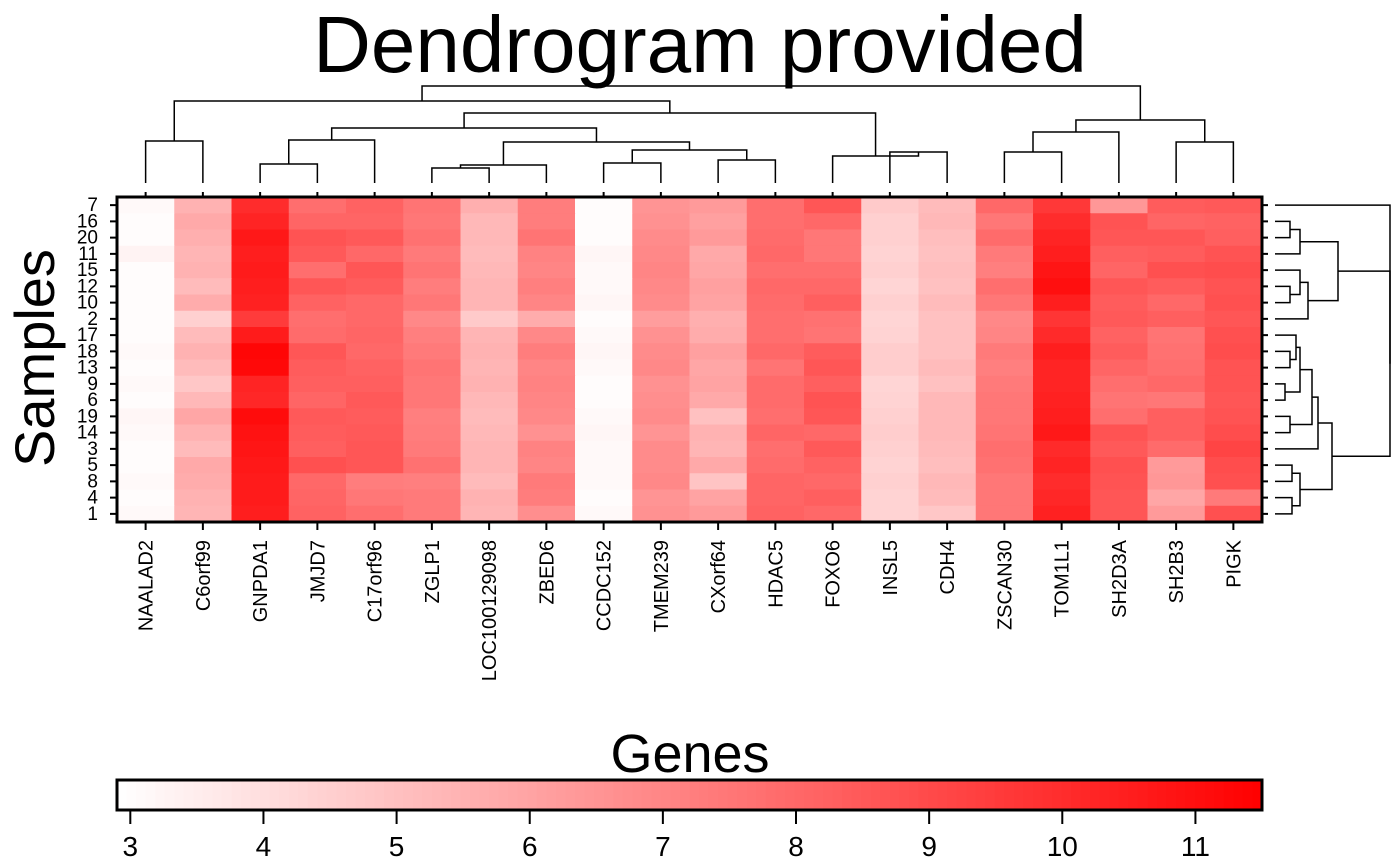 This screenshot has height=866, width=1400. What do you see at coordinates (1062, 846) in the screenshot?
I see `colorbar-tick-label: 10` at bounding box center [1062, 846].